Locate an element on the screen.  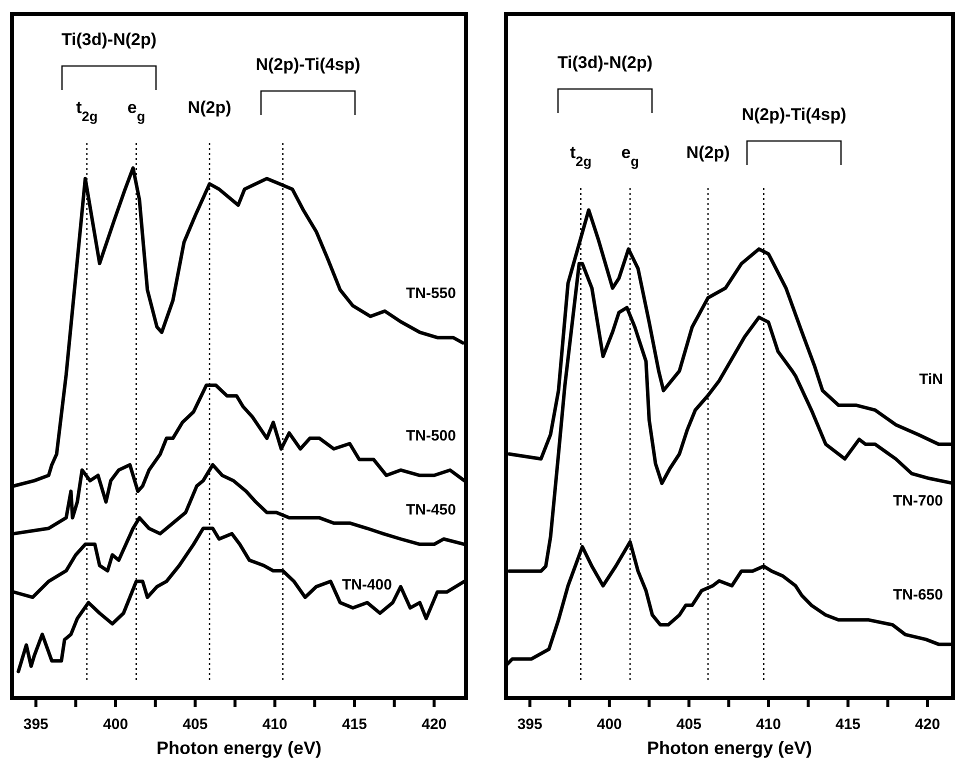
series-label: TN-400 is located at coordinates (367, 585).